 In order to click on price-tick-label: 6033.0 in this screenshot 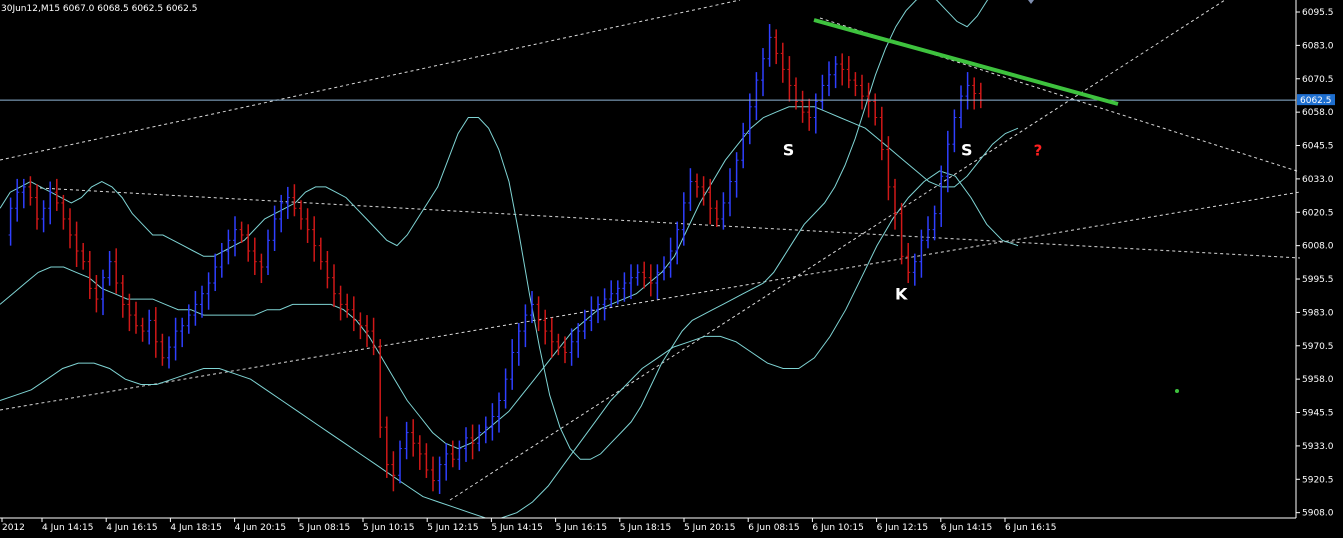, I will do `click(1318, 180)`.